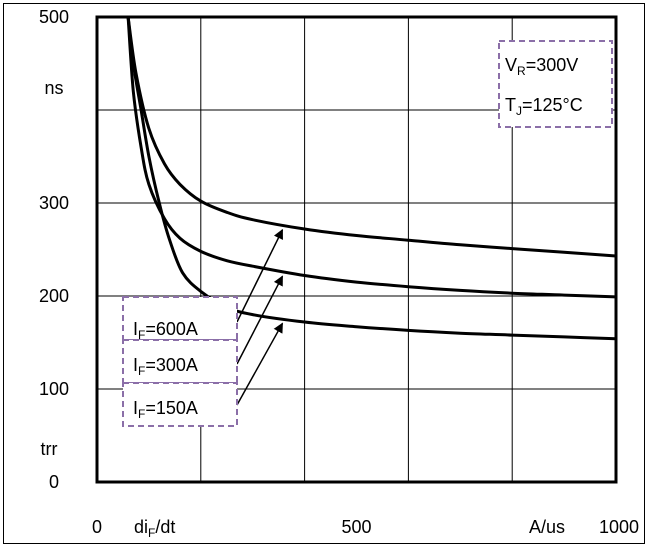 The width and height of the screenshot is (650, 549). What do you see at coordinates (619, 527) in the screenshot?
I see `x-tick-label: 1000` at bounding box center [619, 527].